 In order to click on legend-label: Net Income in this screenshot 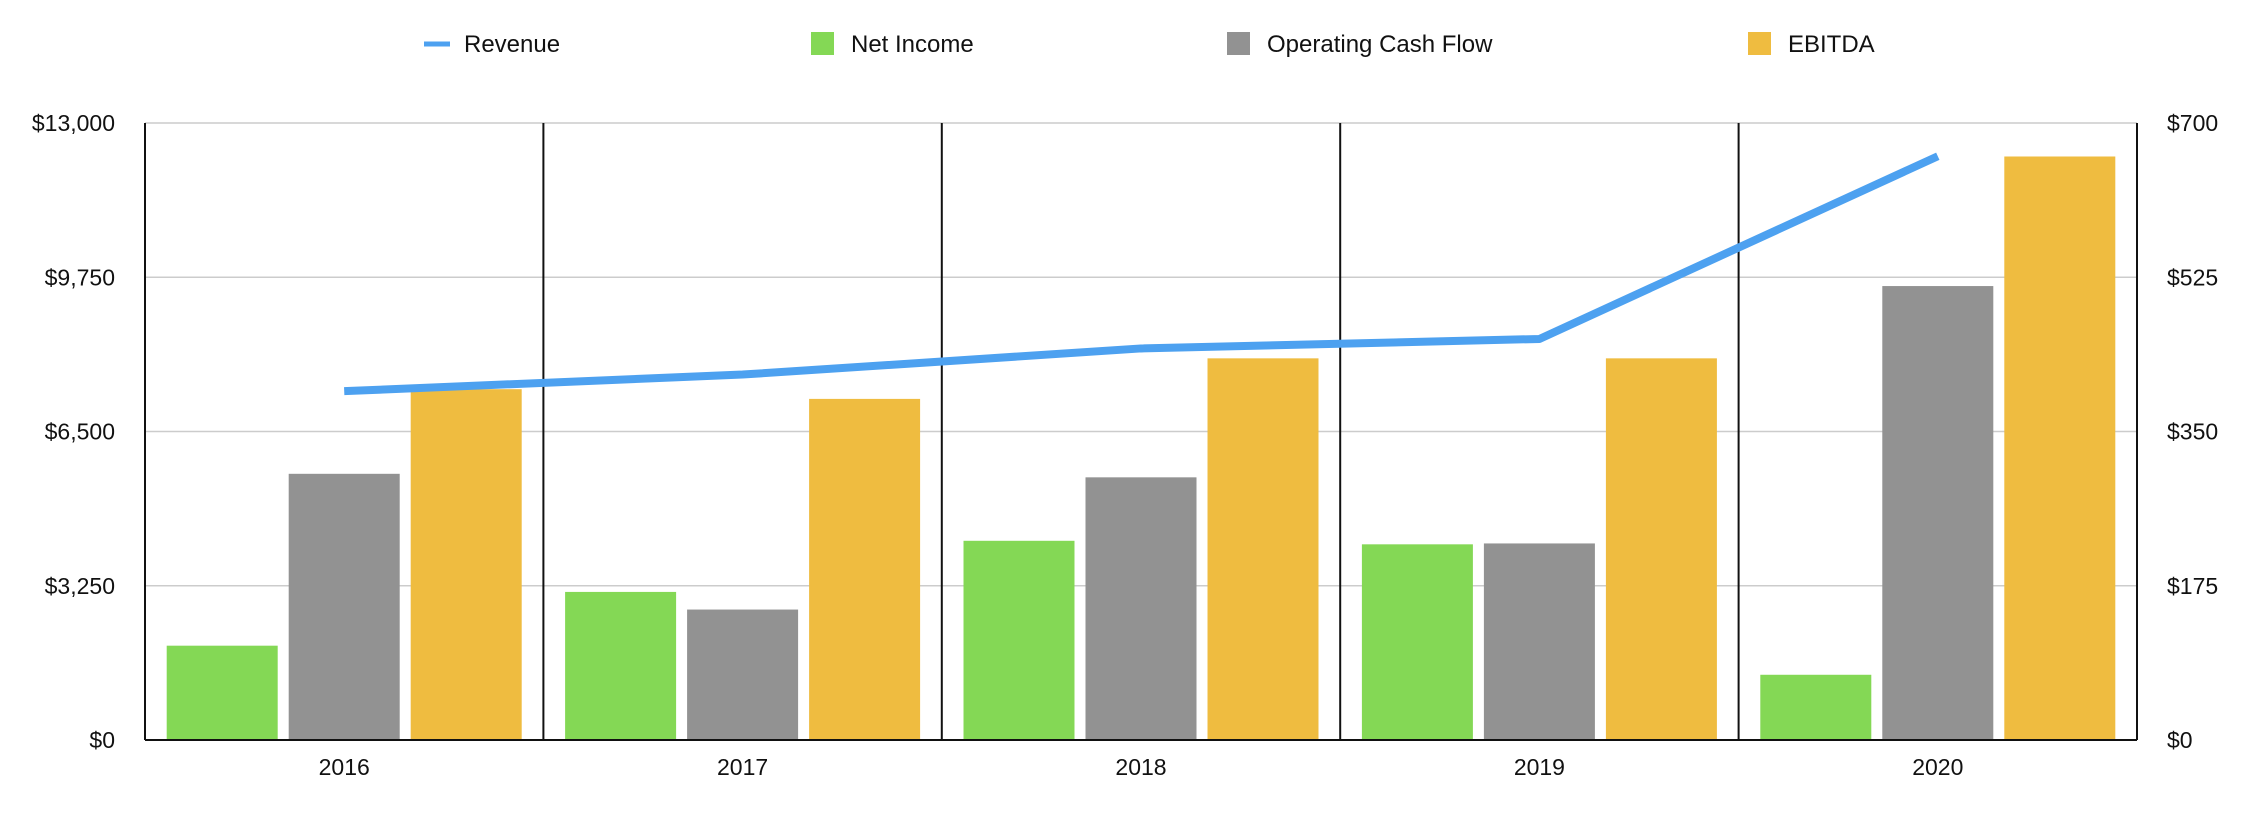, I will do `click(912, 44)`.